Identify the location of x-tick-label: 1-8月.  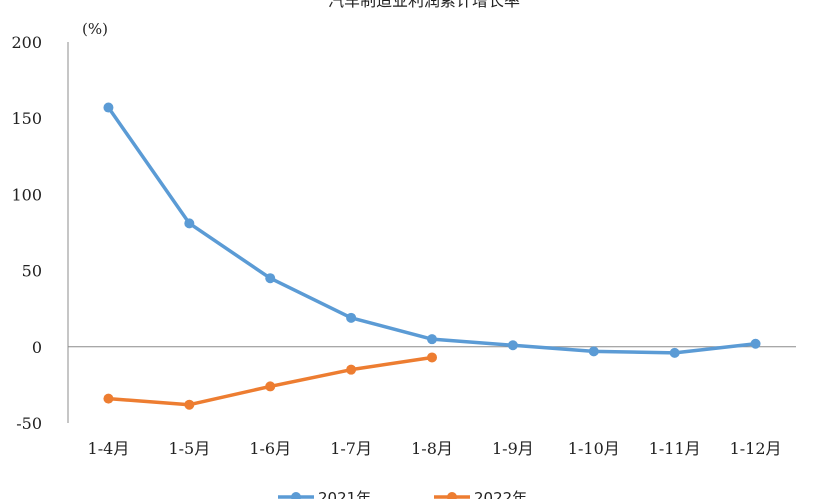
(432, 448).